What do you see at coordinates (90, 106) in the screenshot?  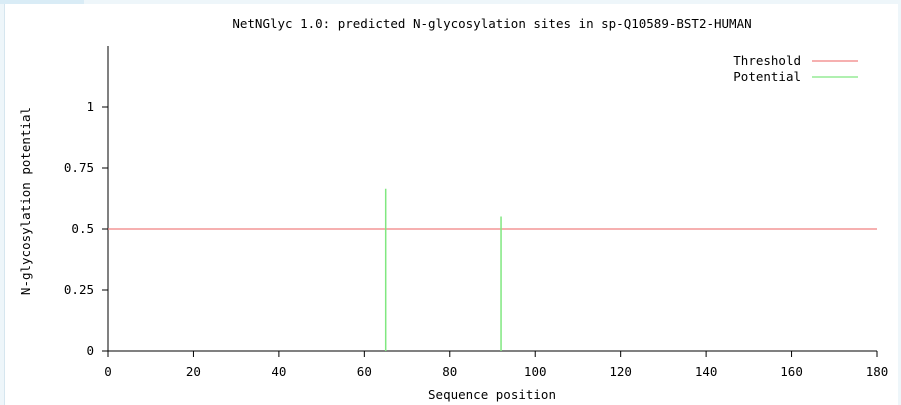 I see `y-tick-label: 1` at bounding box center [90, 106].